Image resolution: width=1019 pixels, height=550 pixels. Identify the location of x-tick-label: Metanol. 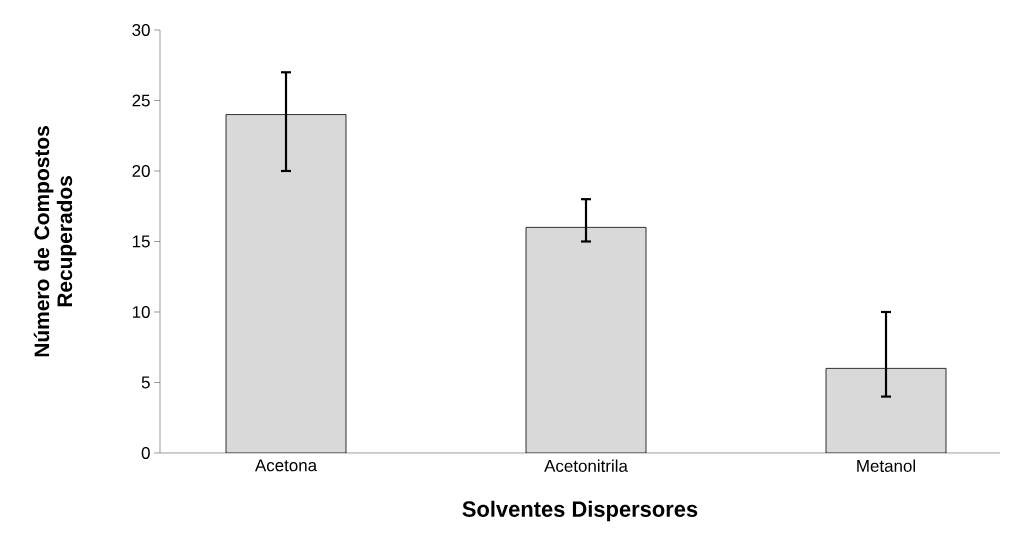
(886, 465).